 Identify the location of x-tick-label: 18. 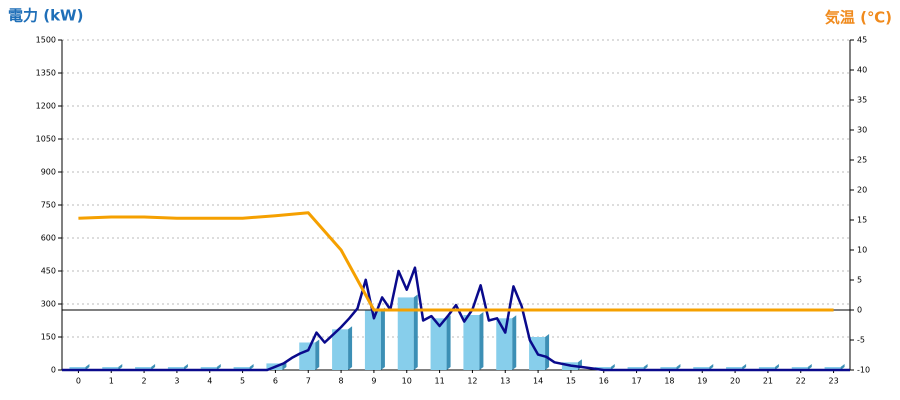
(669, 381).